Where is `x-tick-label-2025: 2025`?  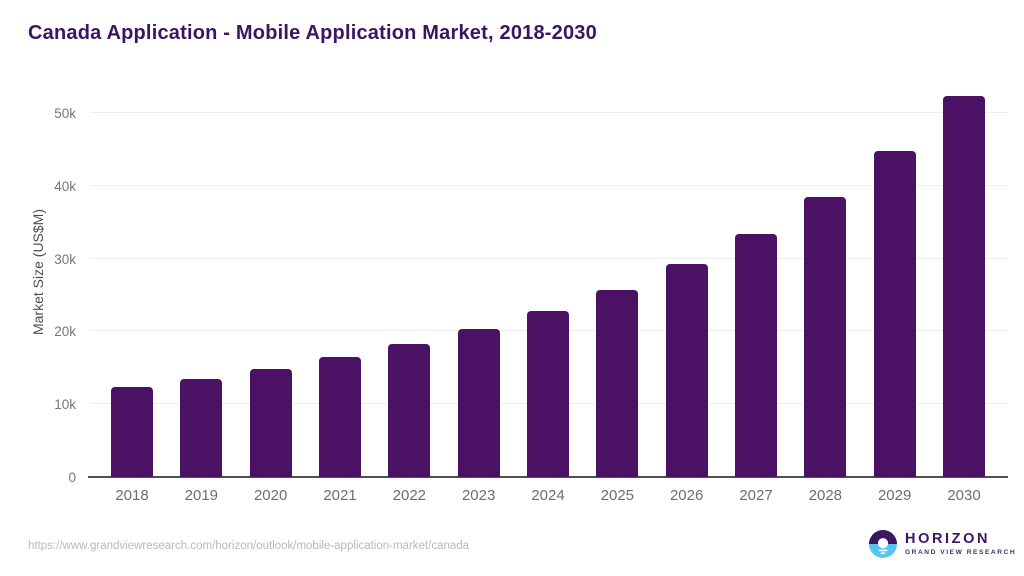
x-tick-label-2025: 2025 is located at coordinates (617, 495).